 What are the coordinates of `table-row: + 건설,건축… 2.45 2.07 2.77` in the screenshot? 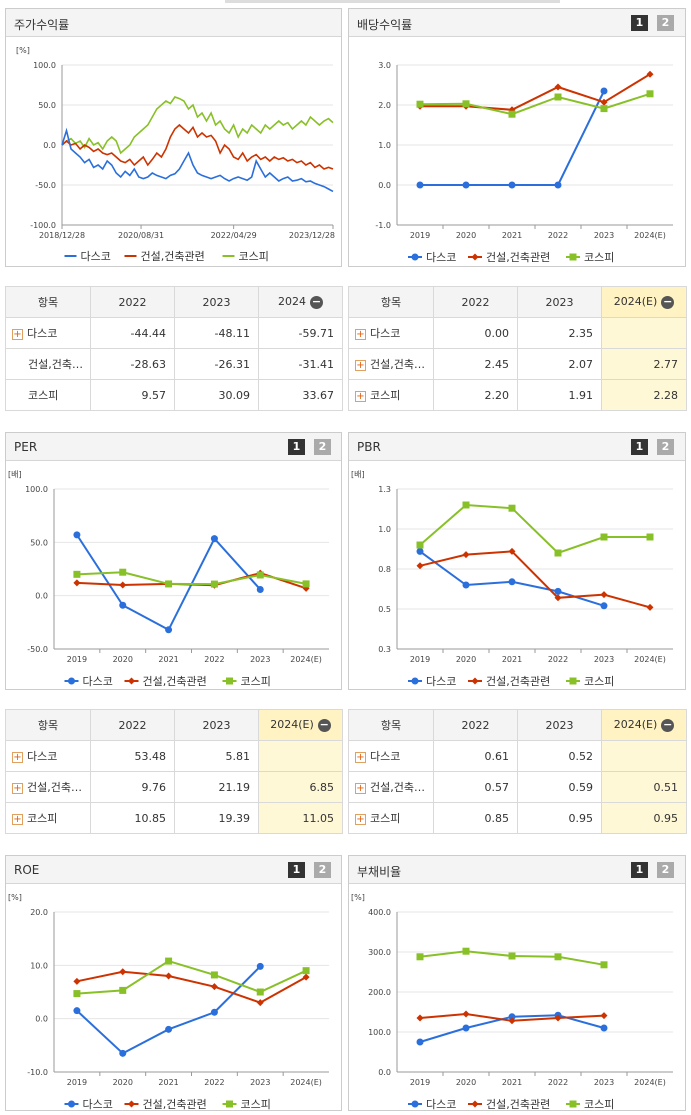 It's located at (517, 364).